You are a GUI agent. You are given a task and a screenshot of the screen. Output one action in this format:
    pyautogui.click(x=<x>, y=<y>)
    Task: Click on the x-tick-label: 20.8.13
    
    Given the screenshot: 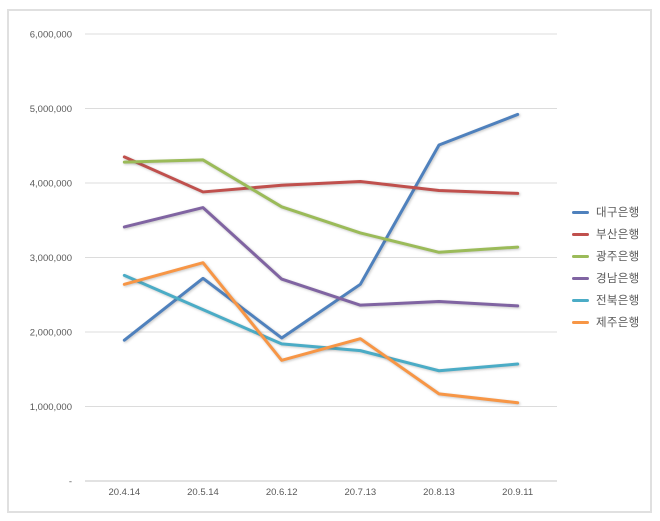 What is the action you would take?
    pyautogui.click(x=439, y=492)
    